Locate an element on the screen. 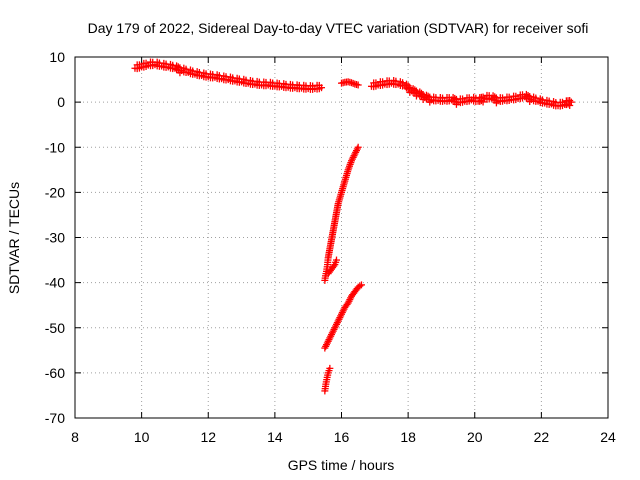  x-tick-label: 20 is located at coordinates (475, 437).